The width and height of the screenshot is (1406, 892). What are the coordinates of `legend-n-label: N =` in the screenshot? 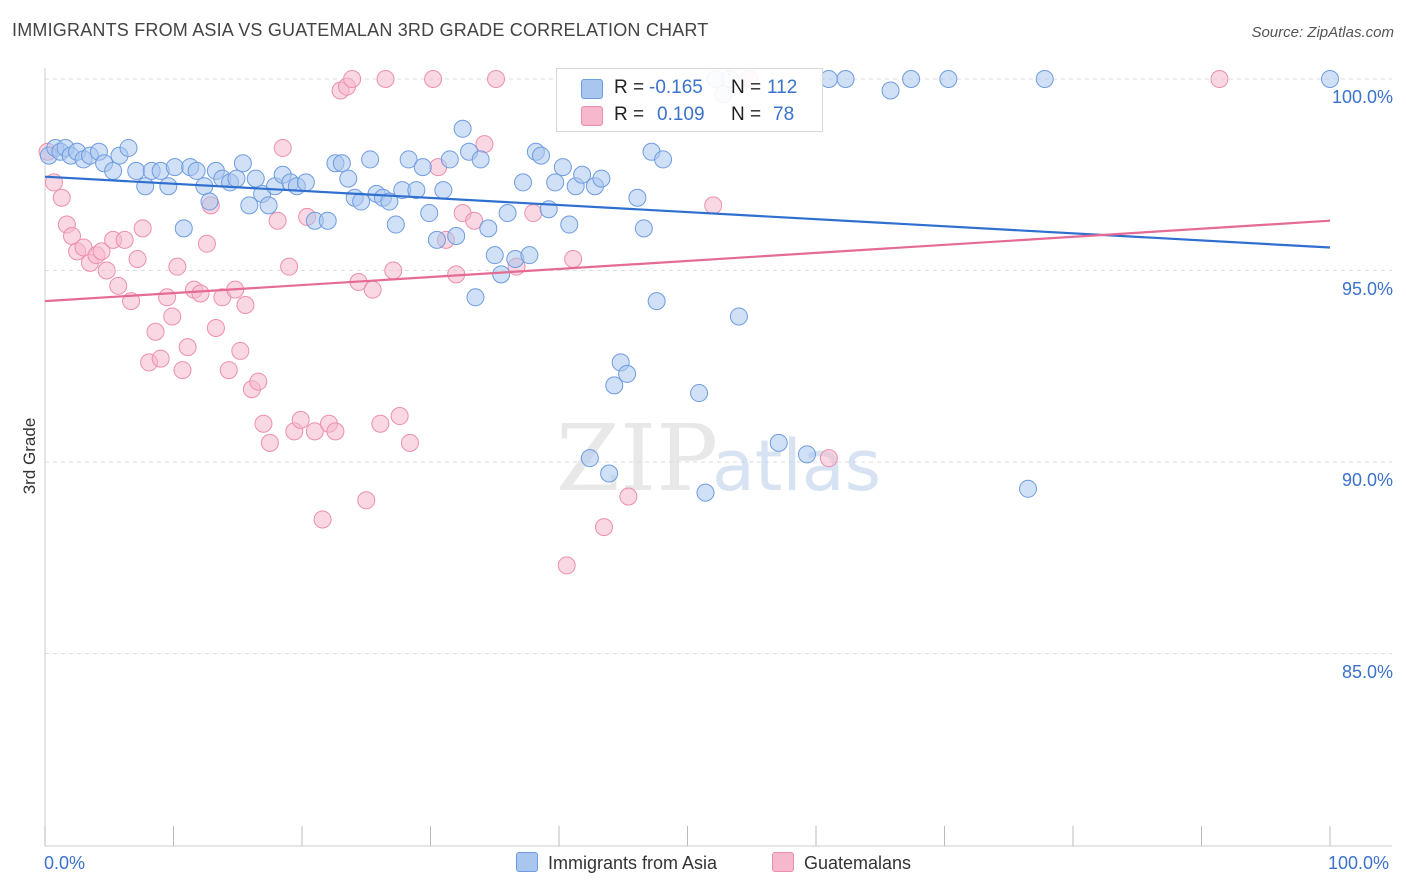 It's located at (746, 114).